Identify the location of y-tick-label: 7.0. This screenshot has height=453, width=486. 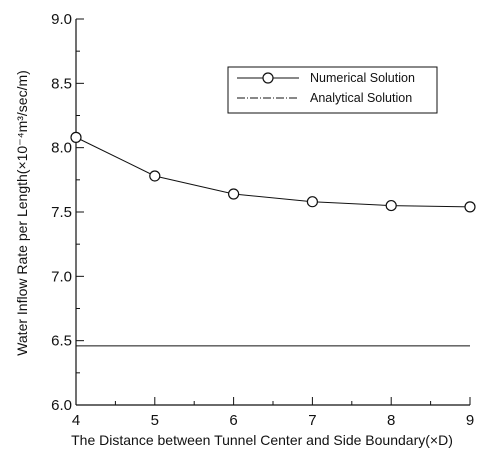
(61, 276).